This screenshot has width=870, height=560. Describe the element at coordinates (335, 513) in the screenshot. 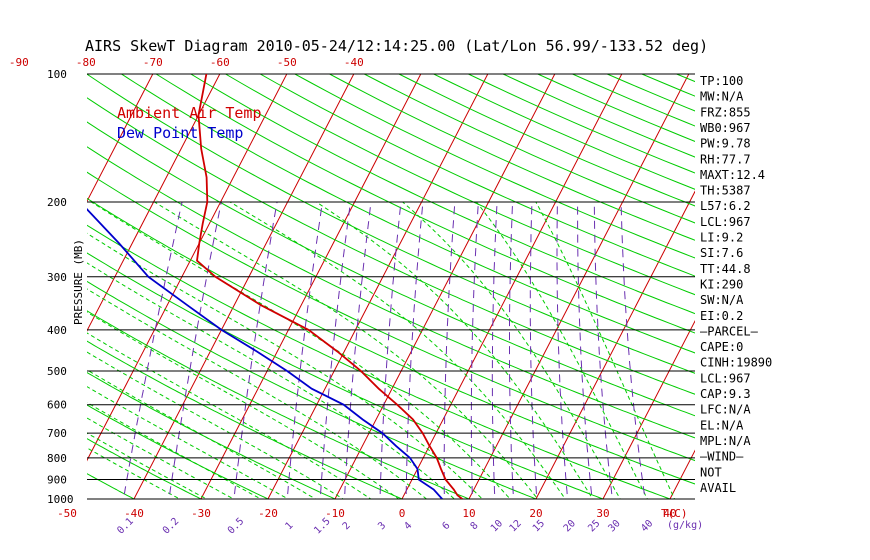

I see `bottom-temp-tick-label: -10` at that location.